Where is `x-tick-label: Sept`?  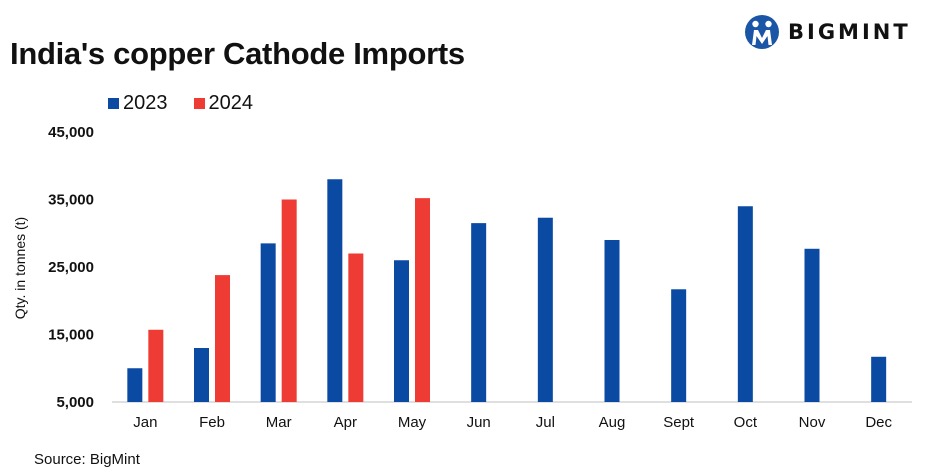
x-tick-label: Sept is located at coordinates (679, 422).